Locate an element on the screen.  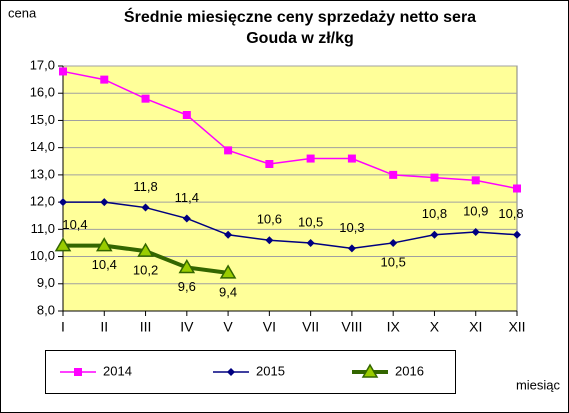
legend-label: 2014 is located at coordinates (117, 370).